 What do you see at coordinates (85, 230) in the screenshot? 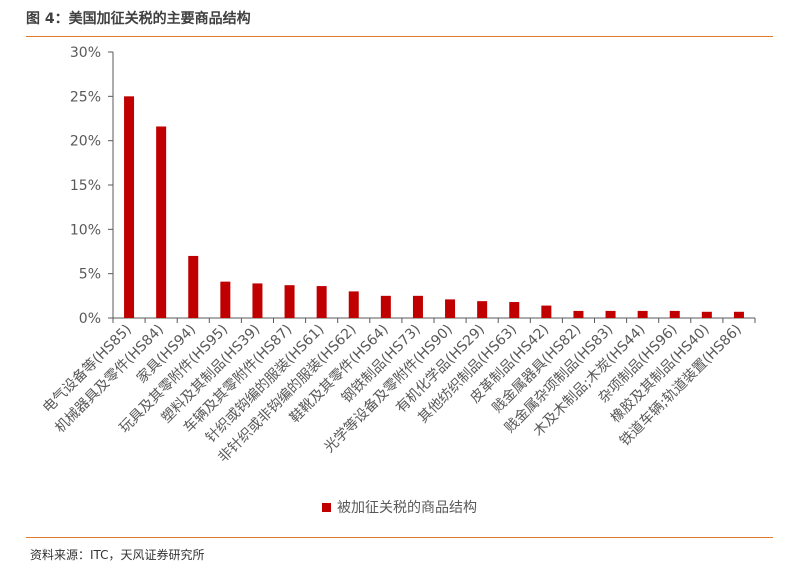
I see `y-tick-label: 10%` at bounding box center [85, 230].